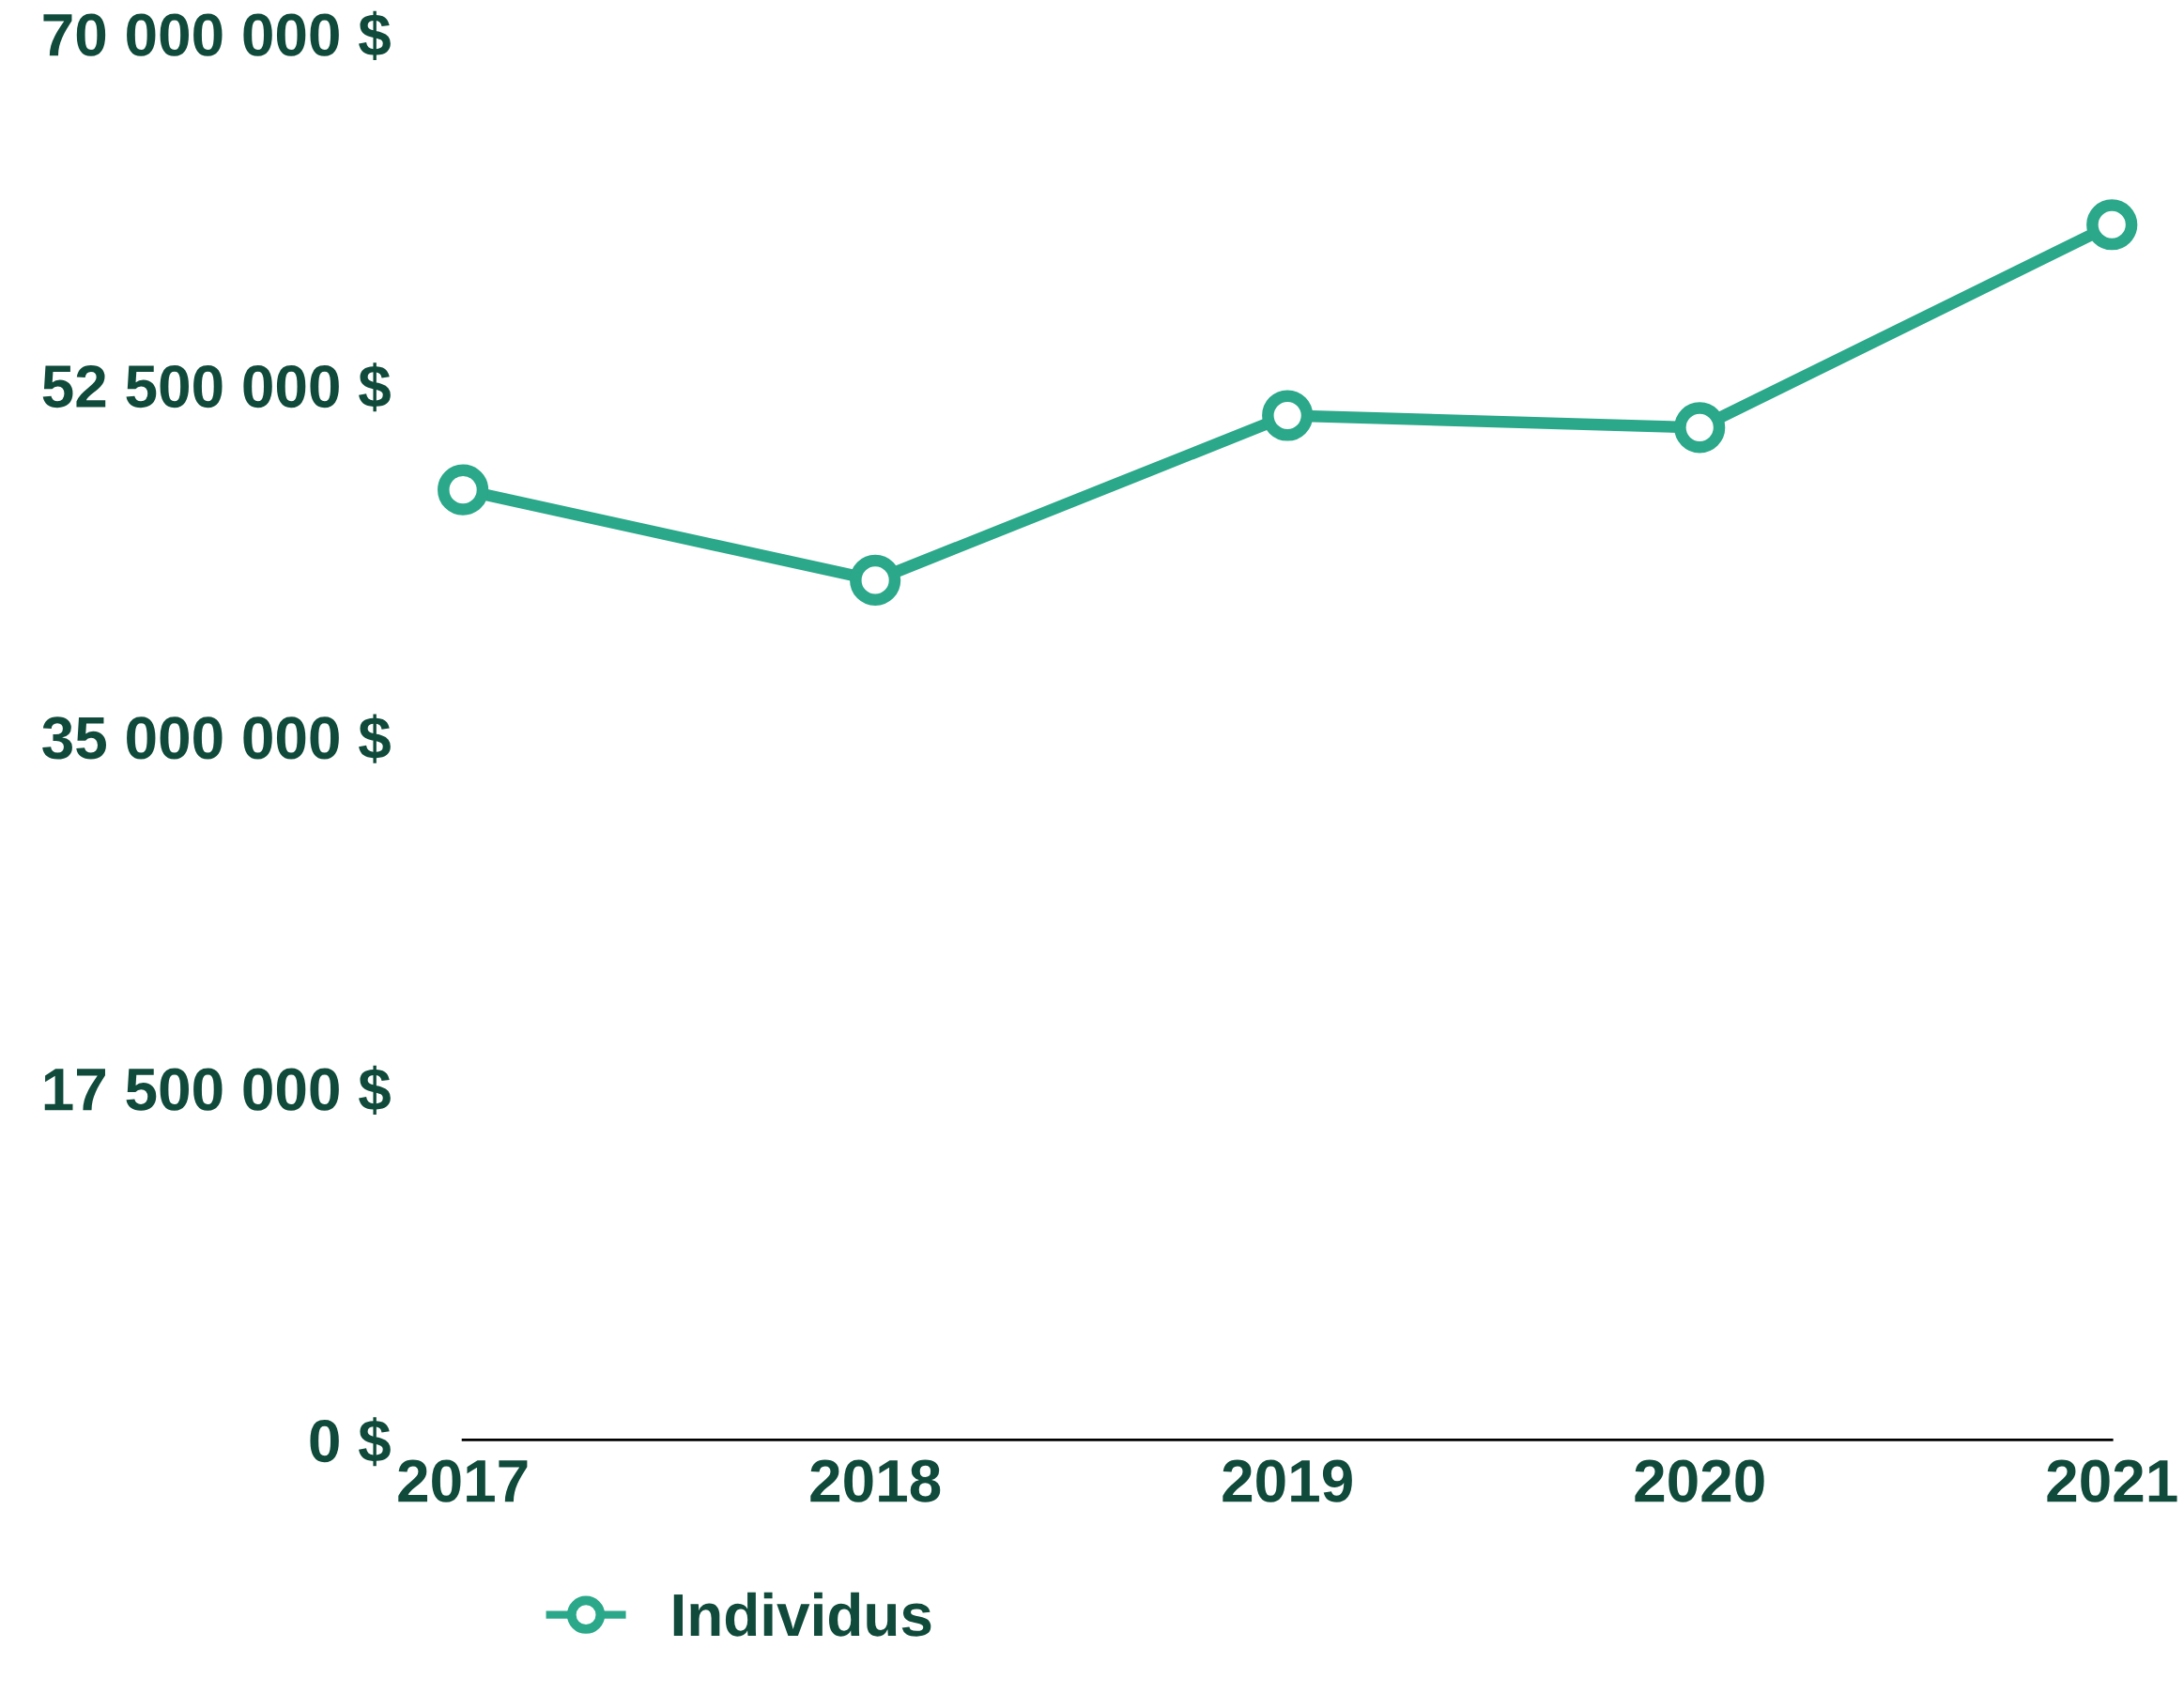 The image size is (2184, 1694). Describe the element at coordinates (216, 387) in the screenshot. I see `y-tick-label: 52 500 000 $` at that location.